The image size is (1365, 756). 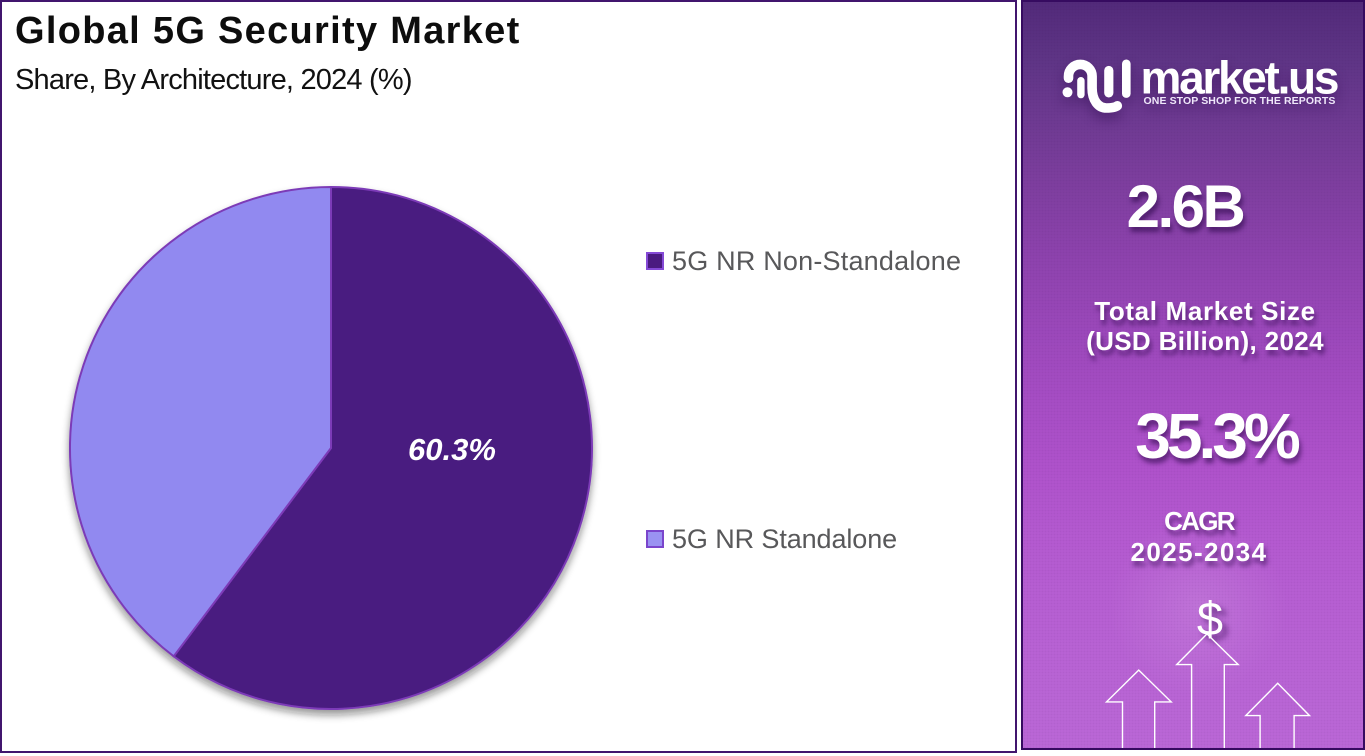 I want to click on svg-text: market.us, so click(x=1239, y=77).